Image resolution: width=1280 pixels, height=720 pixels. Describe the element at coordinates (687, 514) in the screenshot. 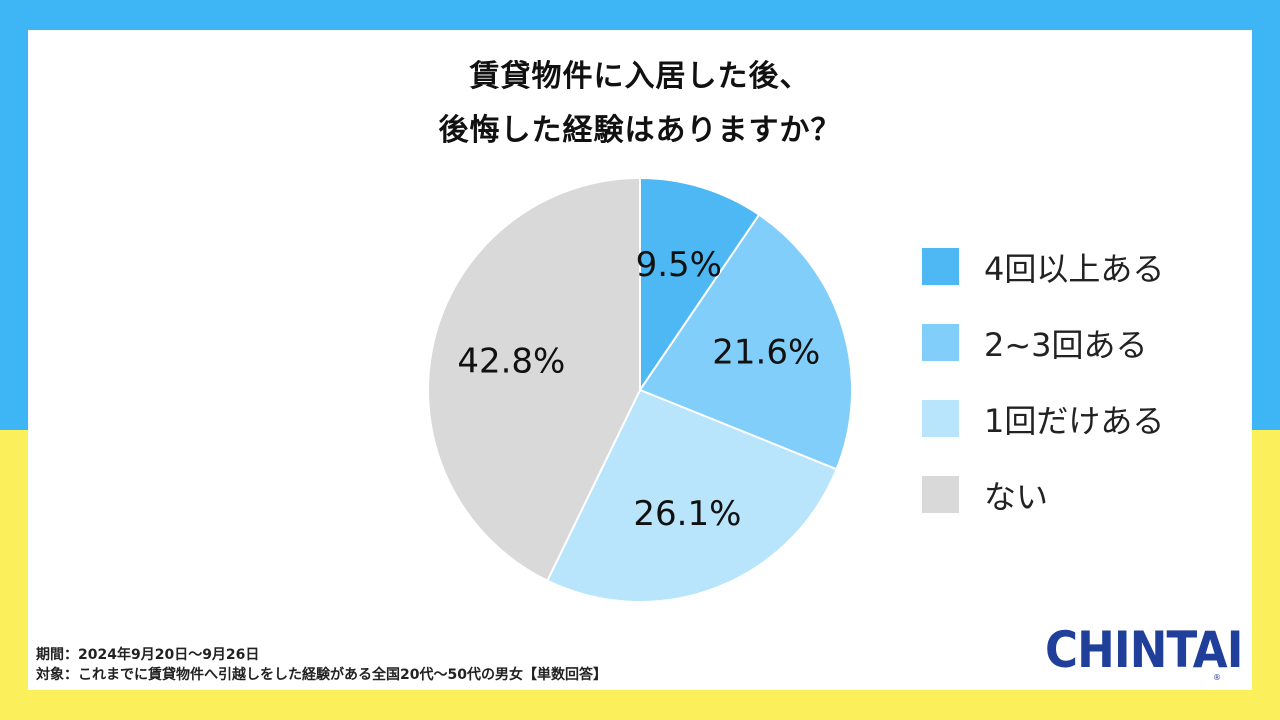

I see `pie-slice-label: 26.1%` at that location.